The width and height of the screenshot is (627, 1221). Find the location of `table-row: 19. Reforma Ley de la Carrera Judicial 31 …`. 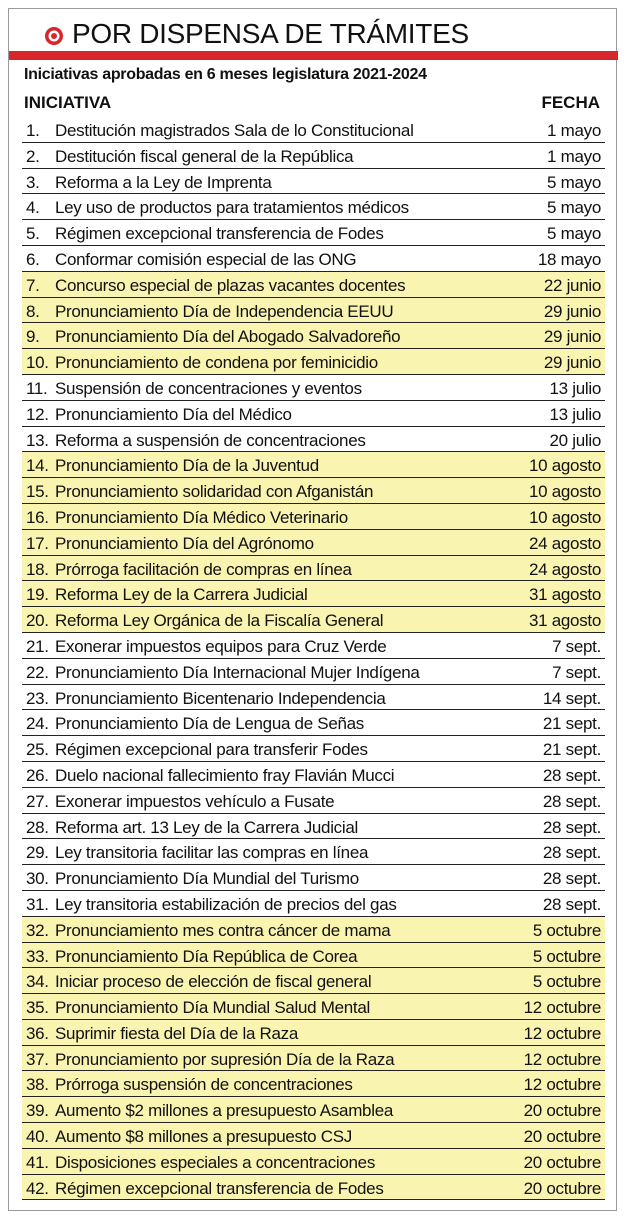

table-row: 19. Reforma Ley de la Carrera Judicial 31 … is located at coordinates (313, 594).